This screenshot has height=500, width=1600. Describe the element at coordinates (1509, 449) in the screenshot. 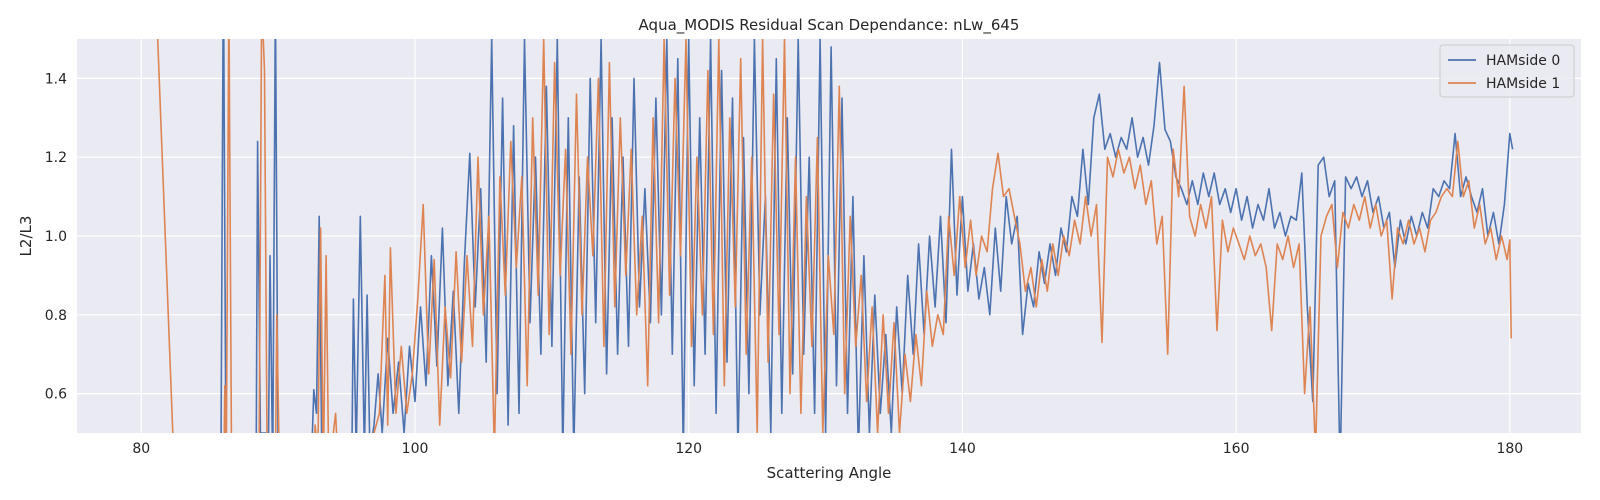

I see `x-tick-label: 180` at that location.